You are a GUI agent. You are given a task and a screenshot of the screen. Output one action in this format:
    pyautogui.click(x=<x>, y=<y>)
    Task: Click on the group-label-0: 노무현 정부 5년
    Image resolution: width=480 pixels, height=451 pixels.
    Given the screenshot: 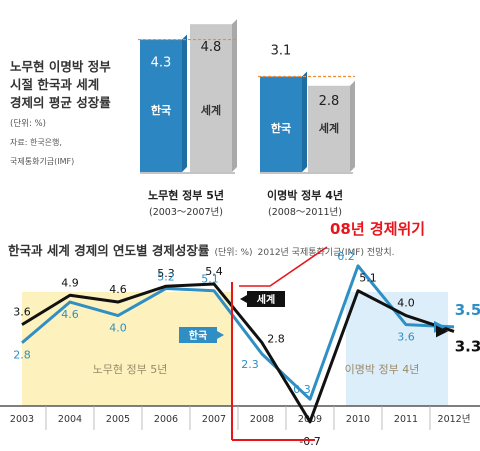 What is the action you would take?
    pyautogui.click(x=186, y=195)
    